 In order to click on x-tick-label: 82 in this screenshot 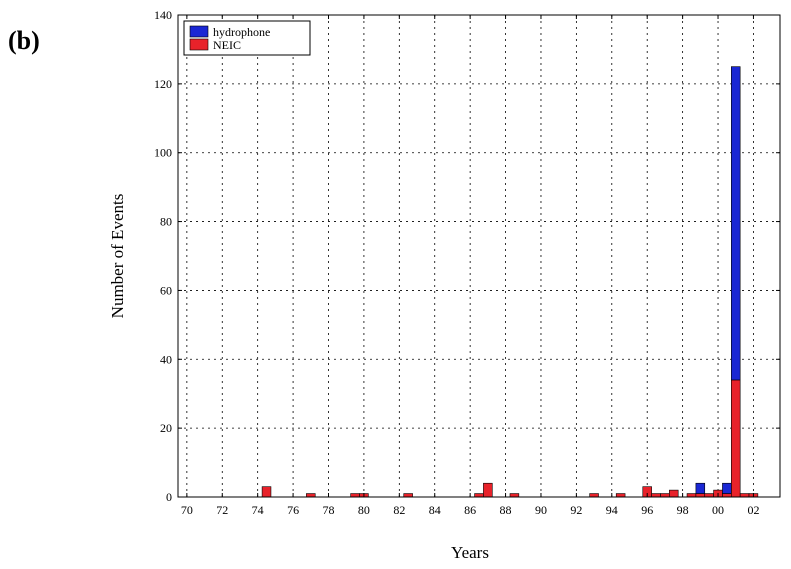, I will do `click(399, 510)`.